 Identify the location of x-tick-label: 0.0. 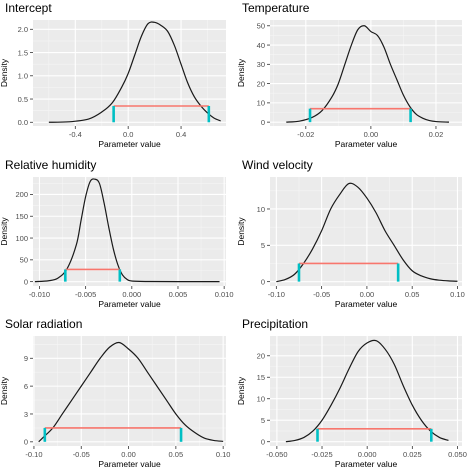
(128, 134).